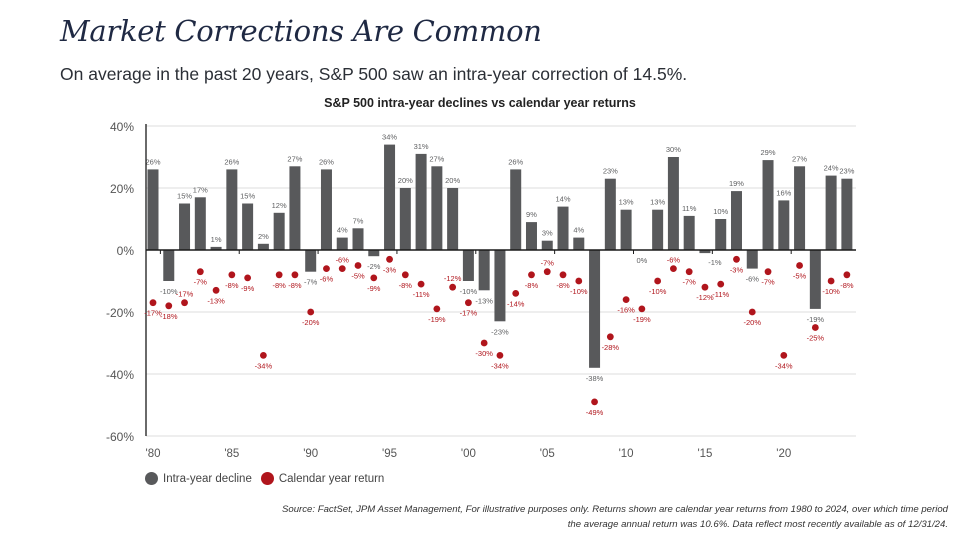 The height and width of the screenshot is (540, 960). Describe the element at coordinates (595, 412) in the screenshot. I see `dot-label: -49%` at that location.